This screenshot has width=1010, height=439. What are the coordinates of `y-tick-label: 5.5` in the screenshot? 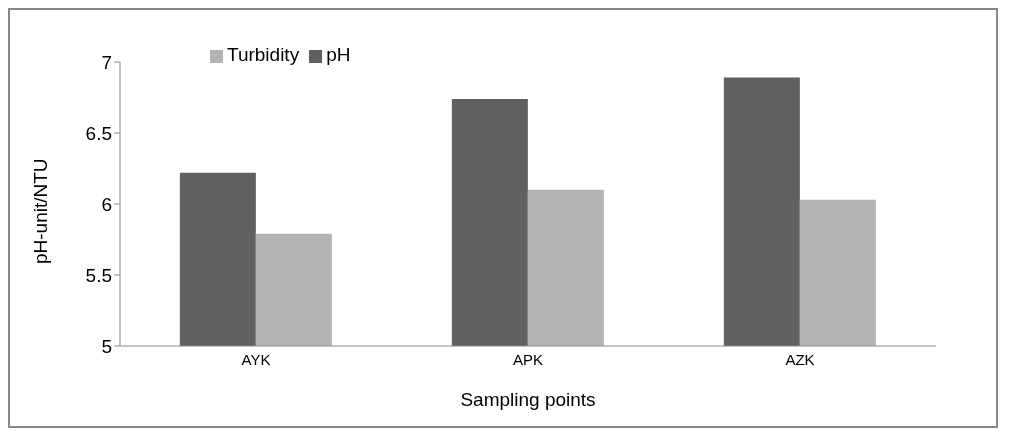 It's located at (98, 275).